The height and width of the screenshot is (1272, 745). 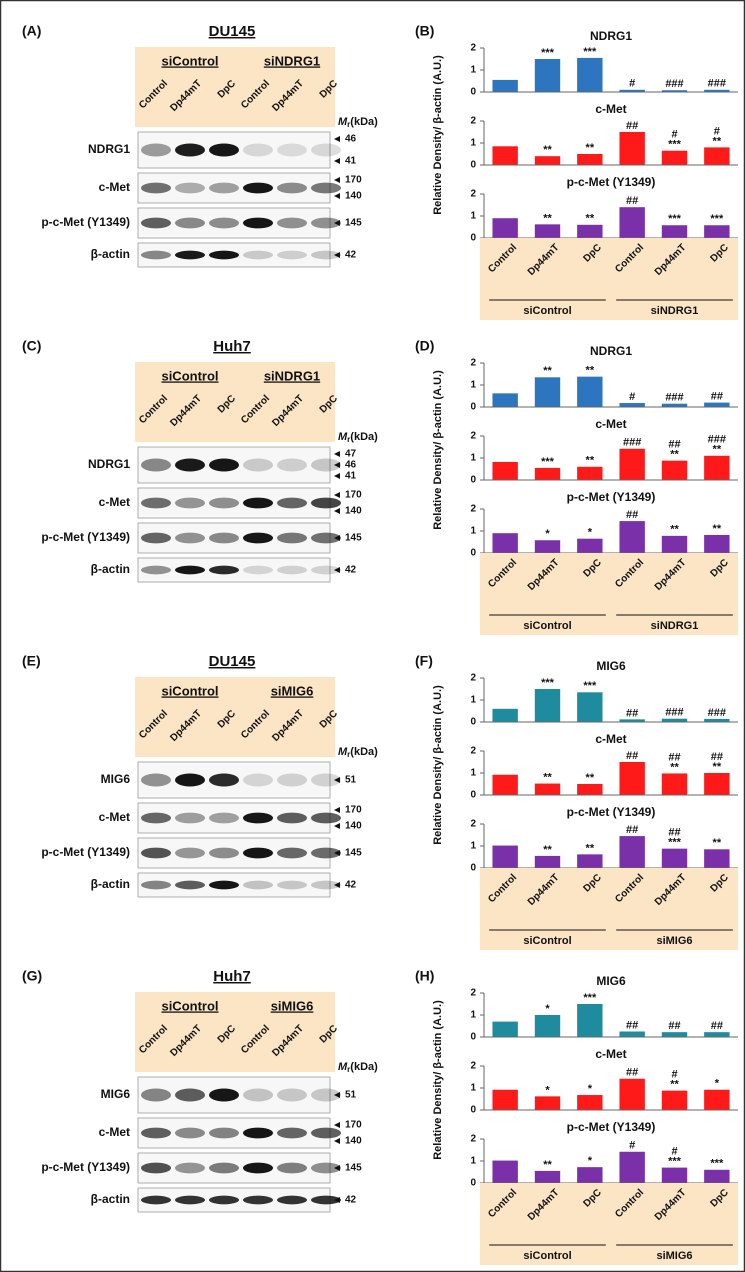 I want to click on cell-line-title: Huh7, so click(x=232, y=346).